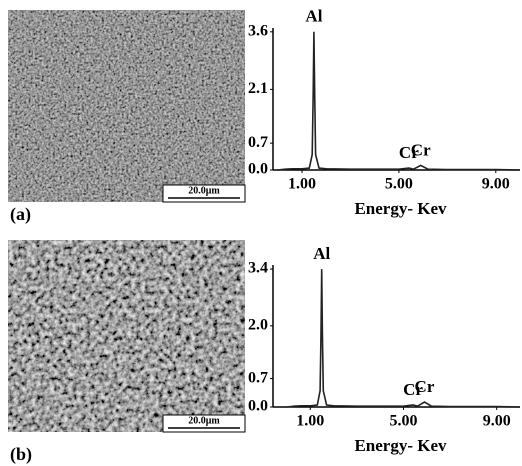 This screenshot has width=522, height=466. What do you see at coordinates (258, 325) in the screenshot?
I see `y-tick-label: 2.0` at bounding box center [258, 325].